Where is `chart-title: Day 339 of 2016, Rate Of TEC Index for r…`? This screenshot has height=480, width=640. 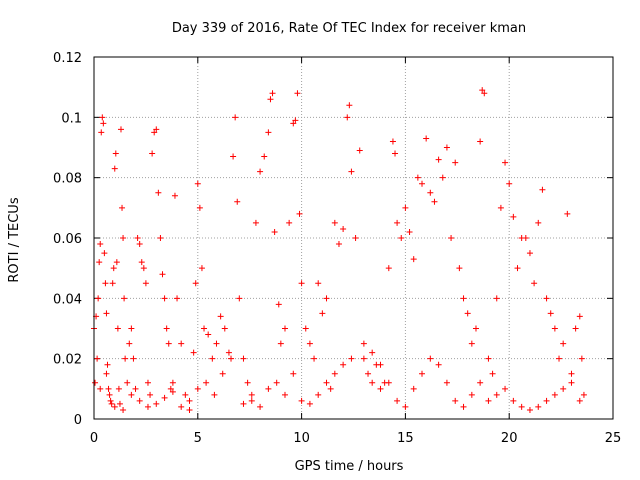
chart-title: Day 339 of 2016, Rate Of TEC Index for r… is located at coordinates (349, 28).